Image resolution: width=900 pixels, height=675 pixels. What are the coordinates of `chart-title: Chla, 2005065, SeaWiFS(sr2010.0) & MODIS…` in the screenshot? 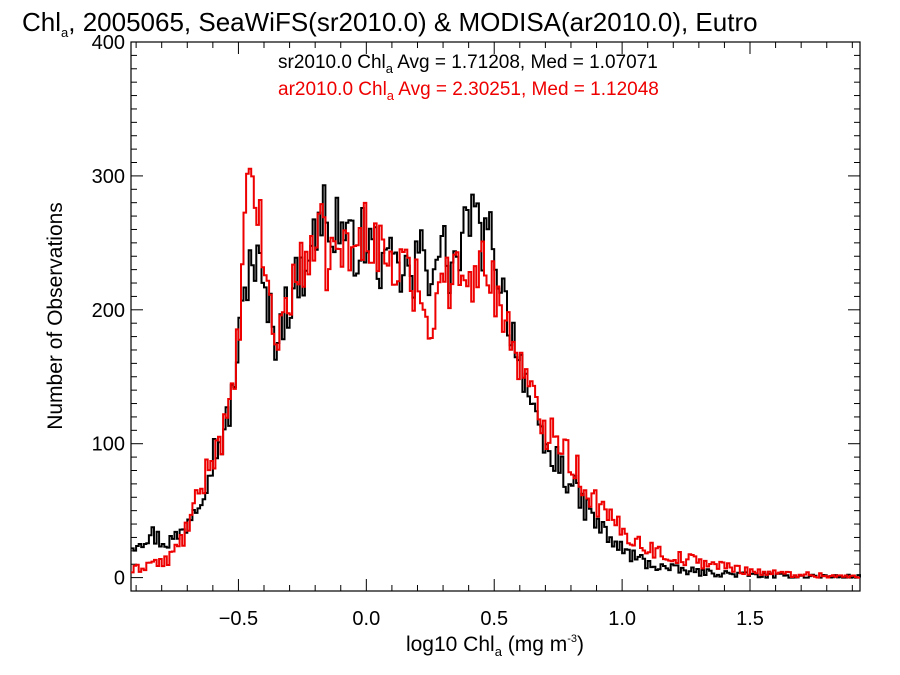 It's located at (390, 23).